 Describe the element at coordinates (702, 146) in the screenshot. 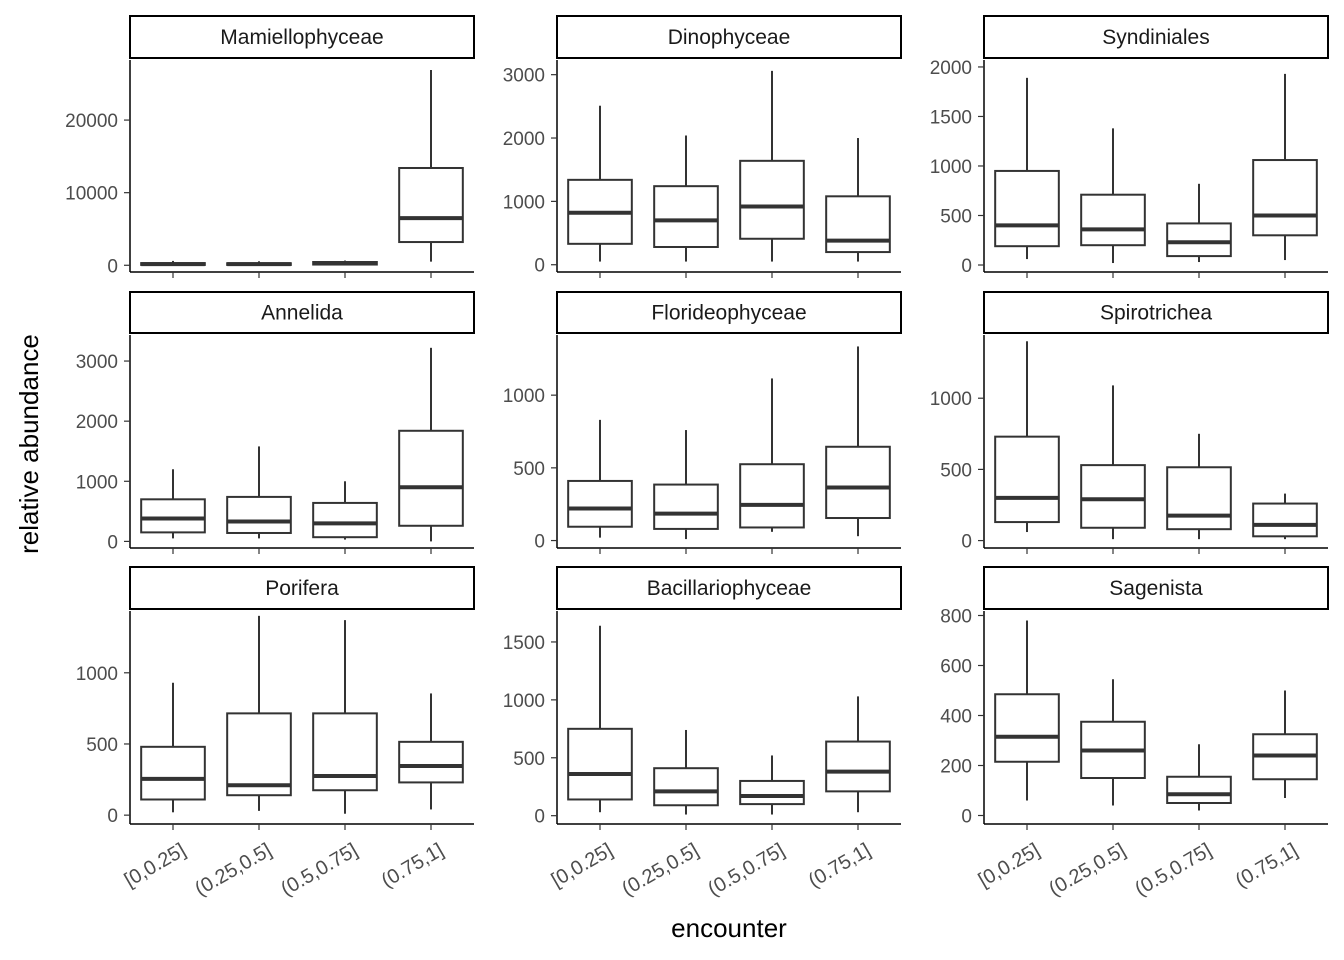

I see `facet-panel: Dinophyceae 0 1000 2000 3000` at that location.